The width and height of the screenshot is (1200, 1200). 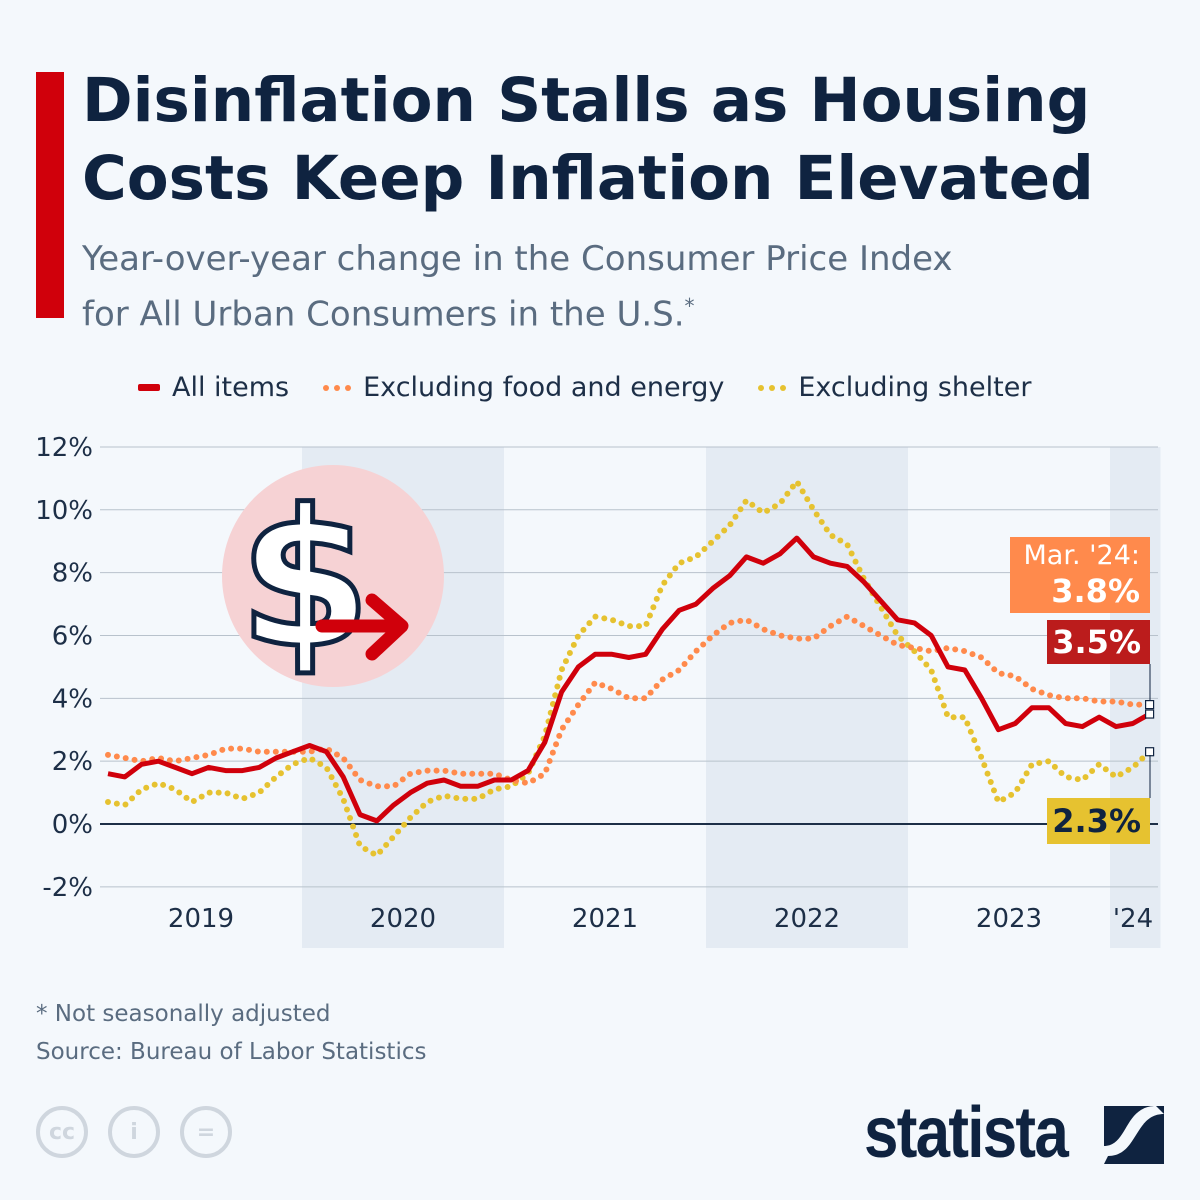 What do you see at coordinates (605, 919) in the screenshot?
I see `x-tick-label: 2021` at bounding box center [605, 919].